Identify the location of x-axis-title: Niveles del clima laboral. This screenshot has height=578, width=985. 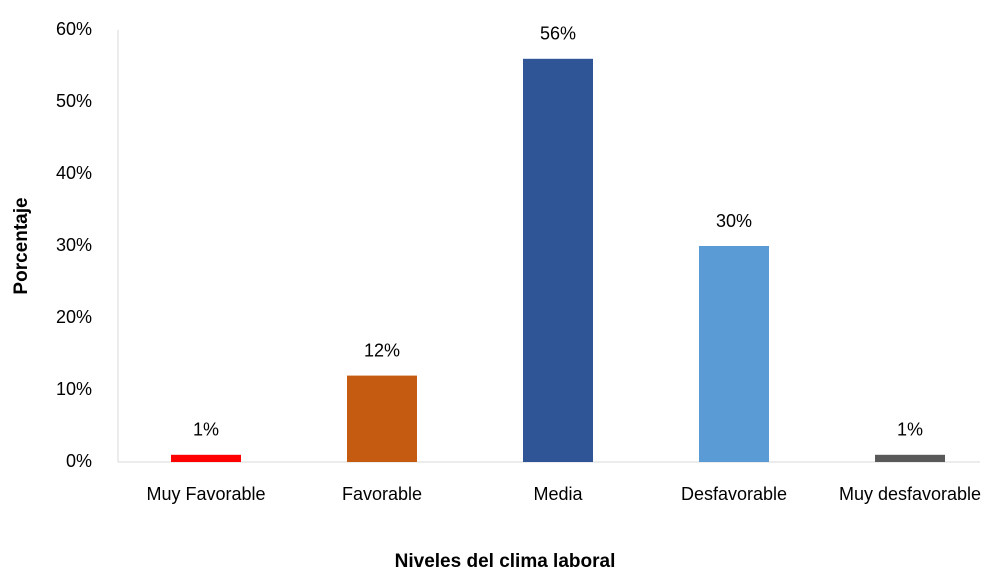
(505, 561).